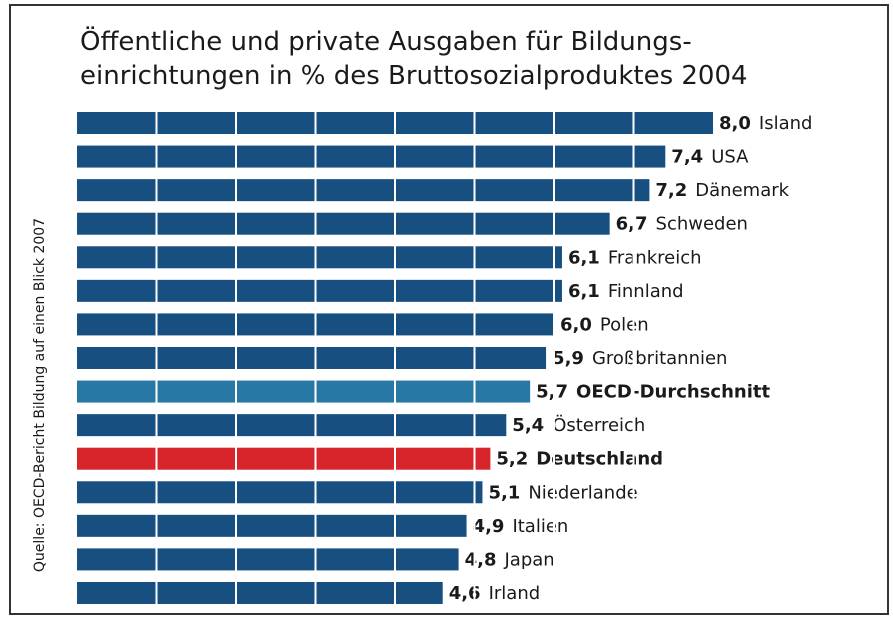  Describe the element at coordinates (582, 492) in the screenshot. I see `category-label: Niederlande` at that location.